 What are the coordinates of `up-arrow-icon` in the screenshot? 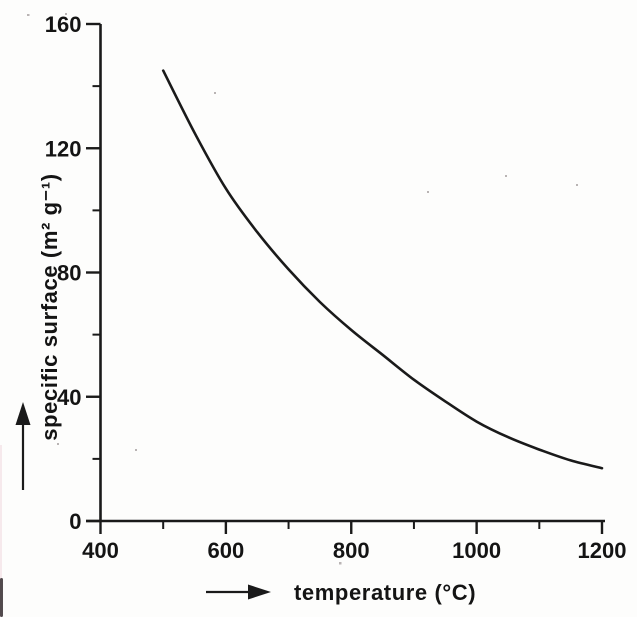 It's located at (23, 446).